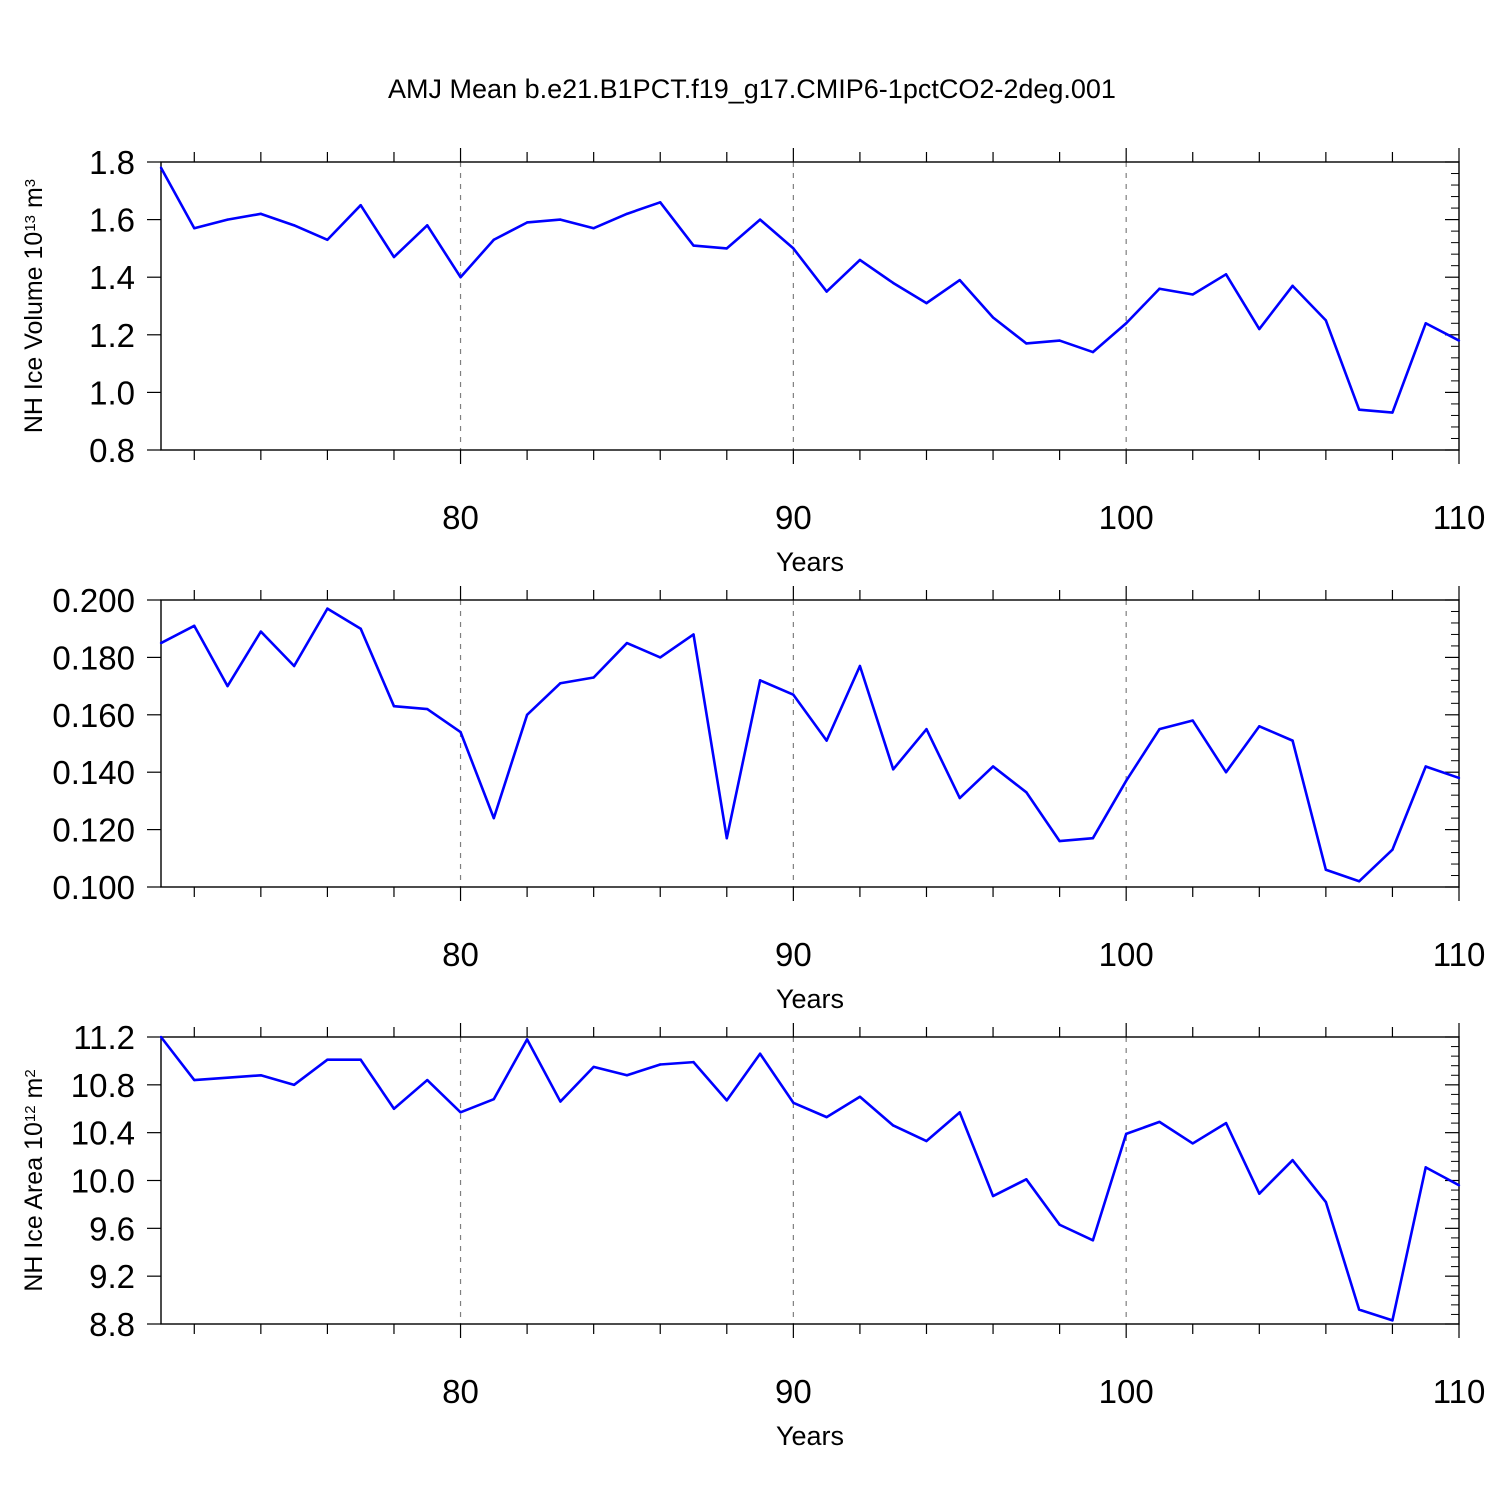  I want to click on y-tick-label: 10.0, so click(103, 1181).